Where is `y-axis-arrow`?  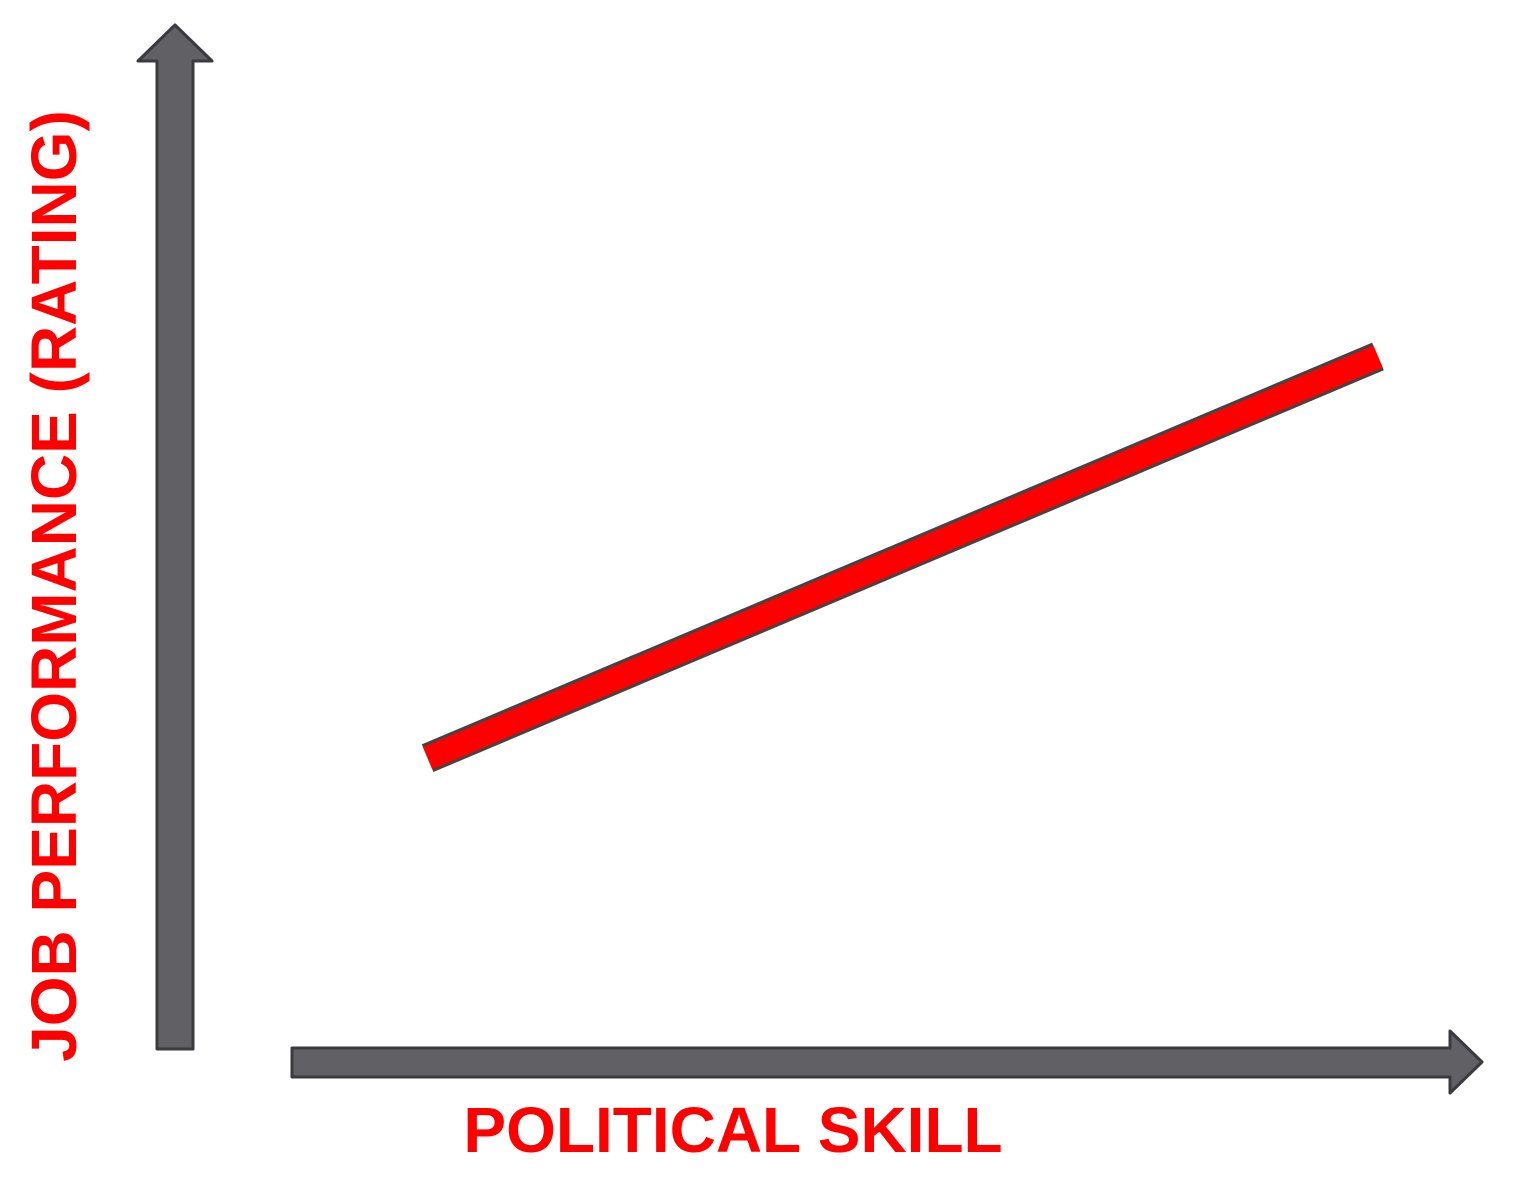
y-axis-arrow is located at coordinates (175, 537).